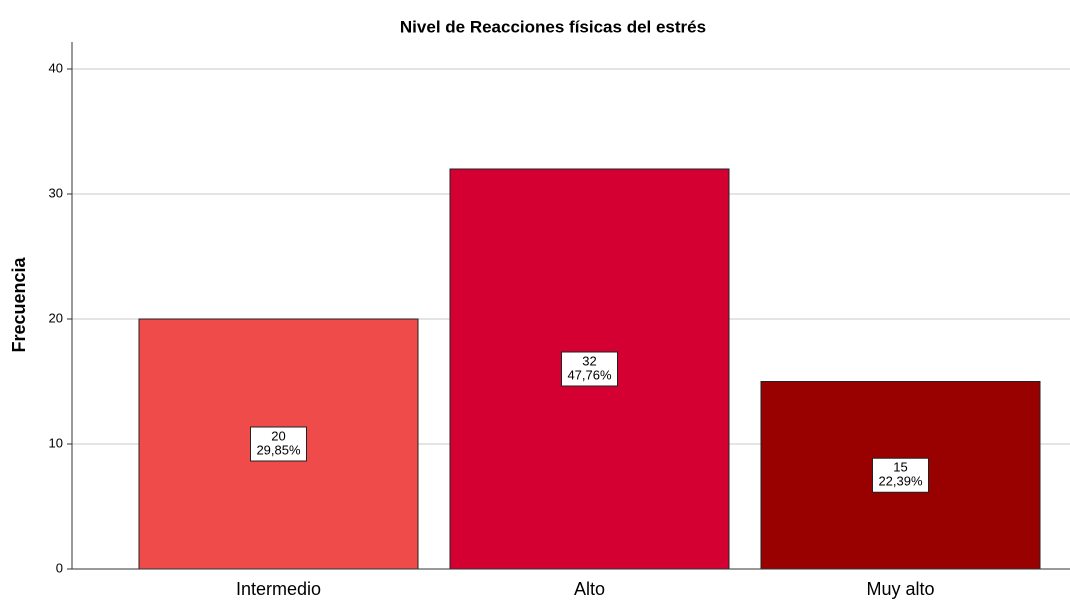  I want to click on y-tick-label: 40, so click(56, 67).